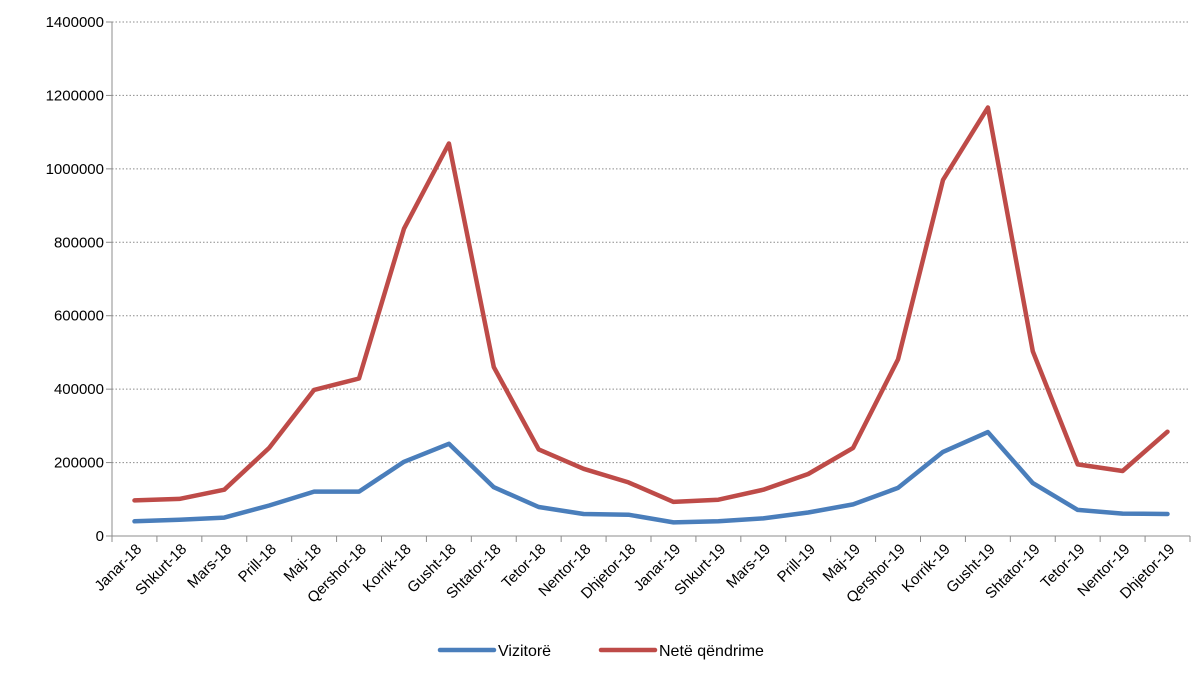  I want to click on y-tick-label: 1400000, so click(75, 22).